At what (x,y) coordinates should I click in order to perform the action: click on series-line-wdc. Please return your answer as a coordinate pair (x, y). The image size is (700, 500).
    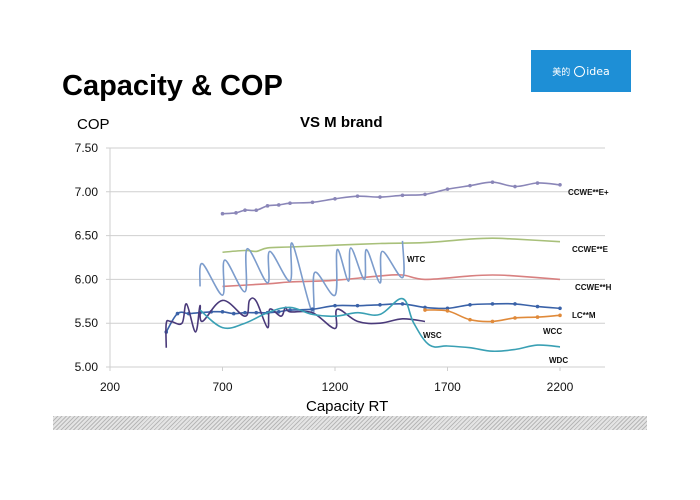
    Looking at the image, I should click on (380, 325).